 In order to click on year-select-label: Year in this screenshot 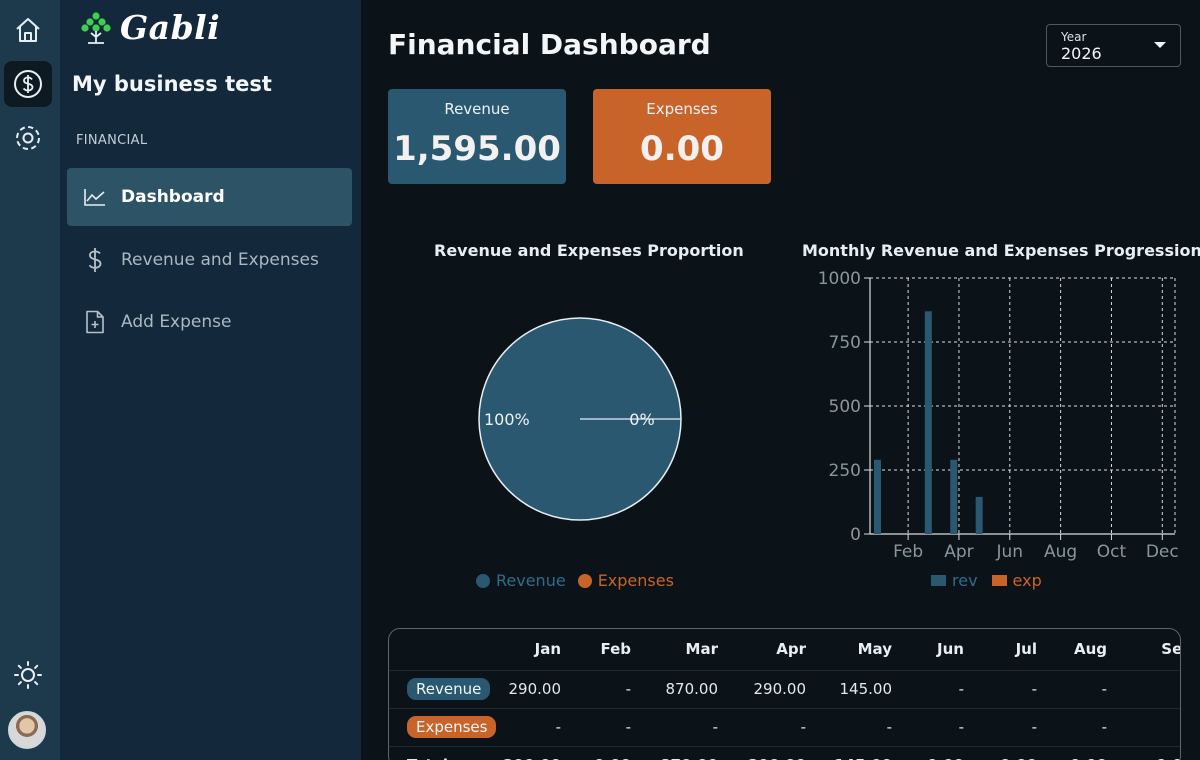, I will do `click(1074, 37)`.